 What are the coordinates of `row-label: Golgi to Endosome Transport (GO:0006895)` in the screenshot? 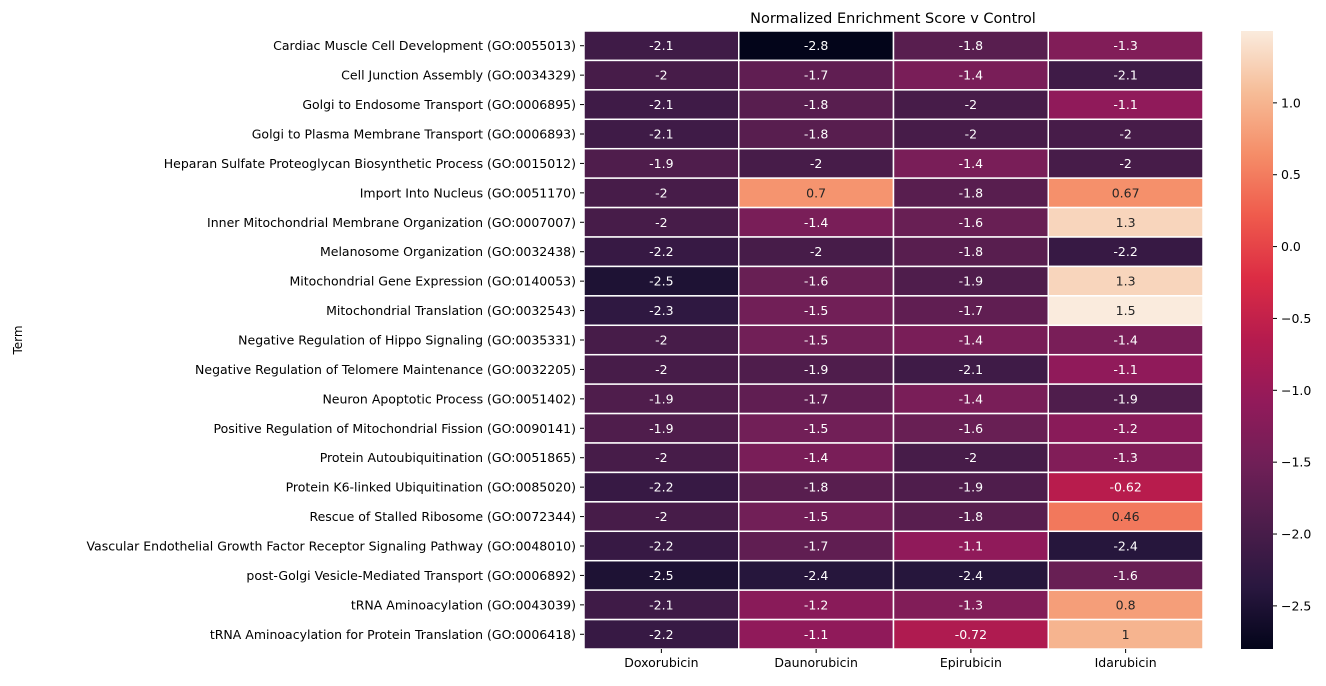 It's located at (439, 104).